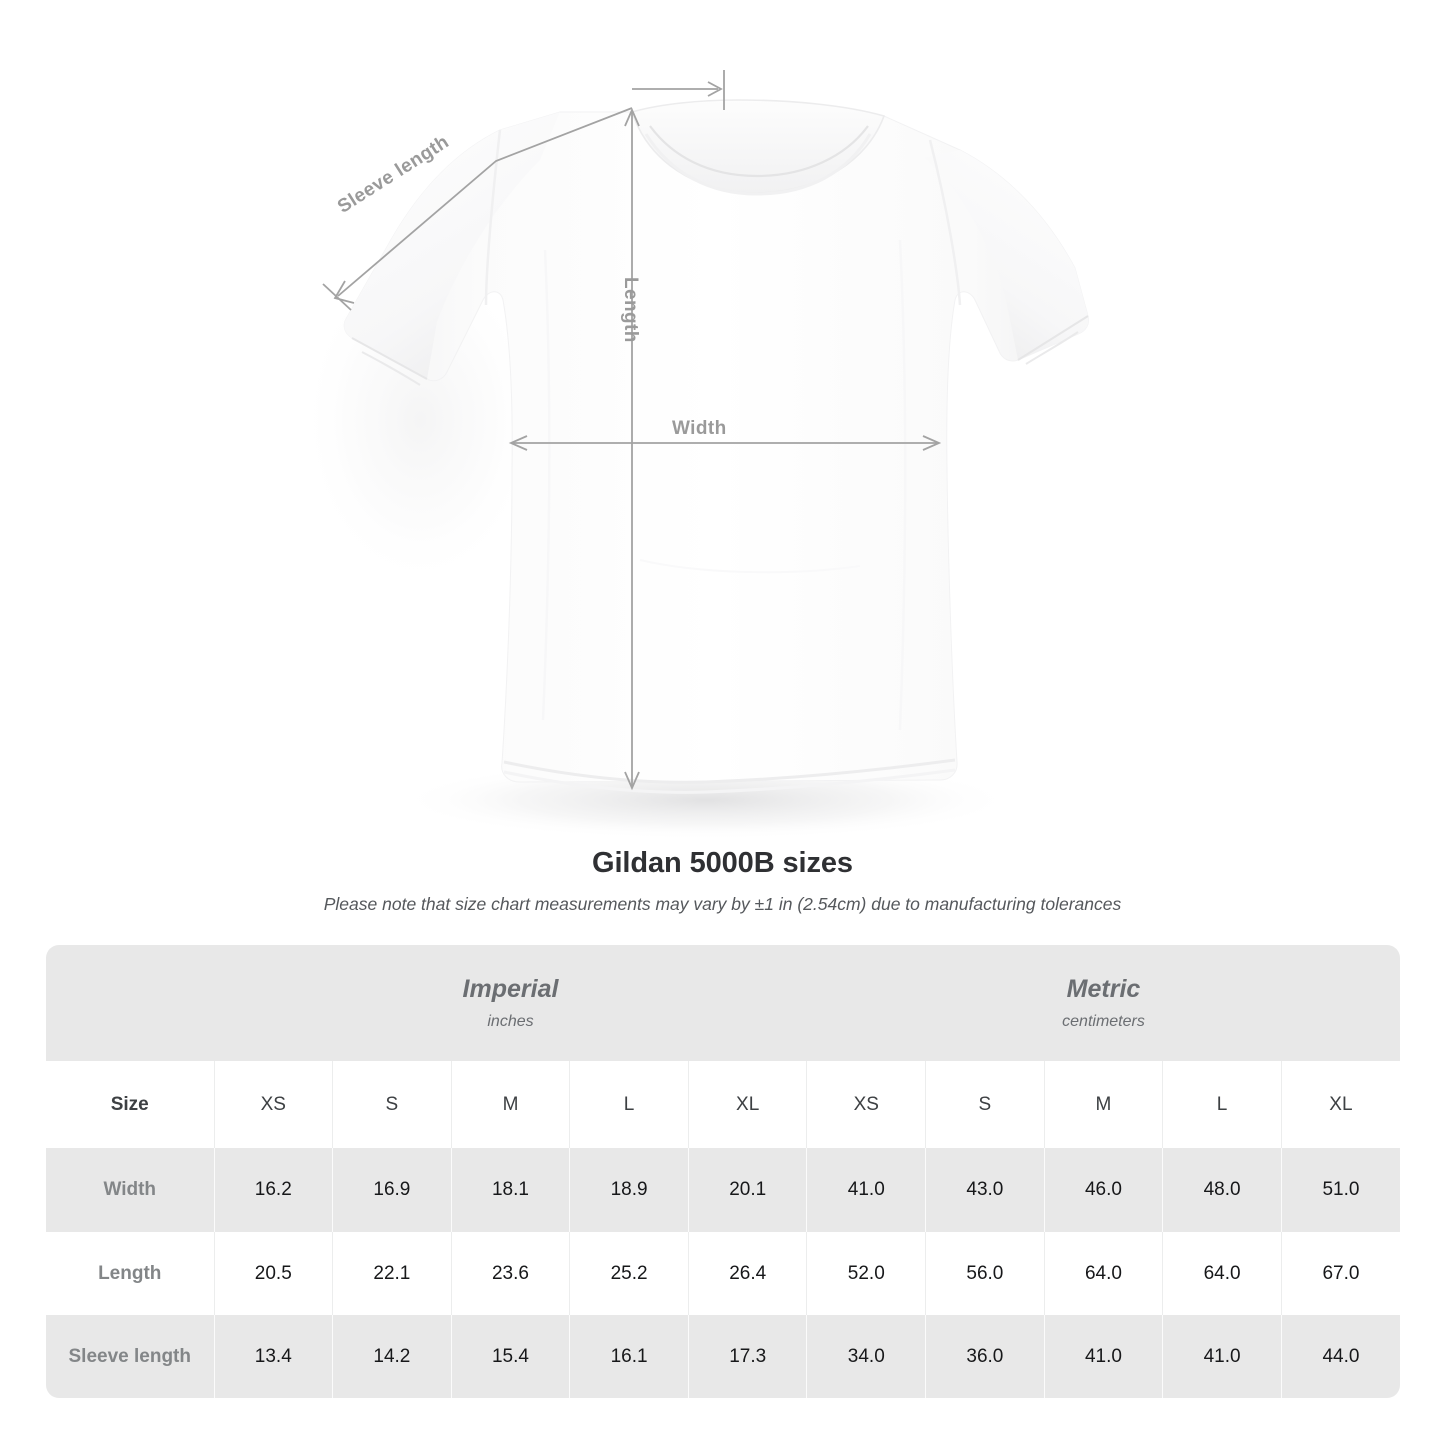 This screenshot has height=1445, width=1445. I want to click on row-label-text: Length, so click(130, 1273).